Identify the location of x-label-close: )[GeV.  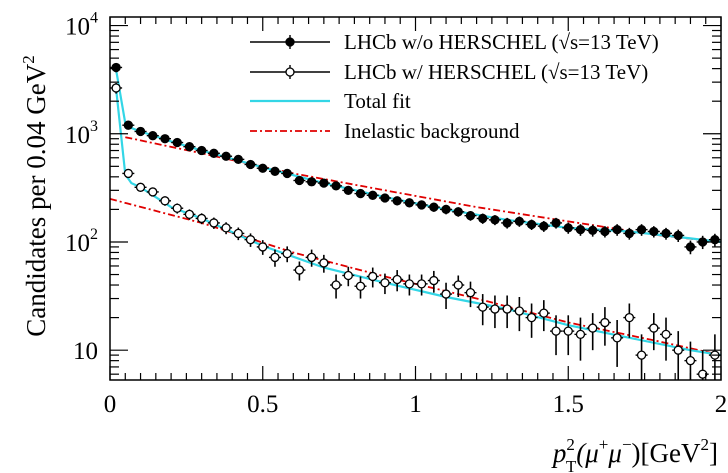
(666, 453).